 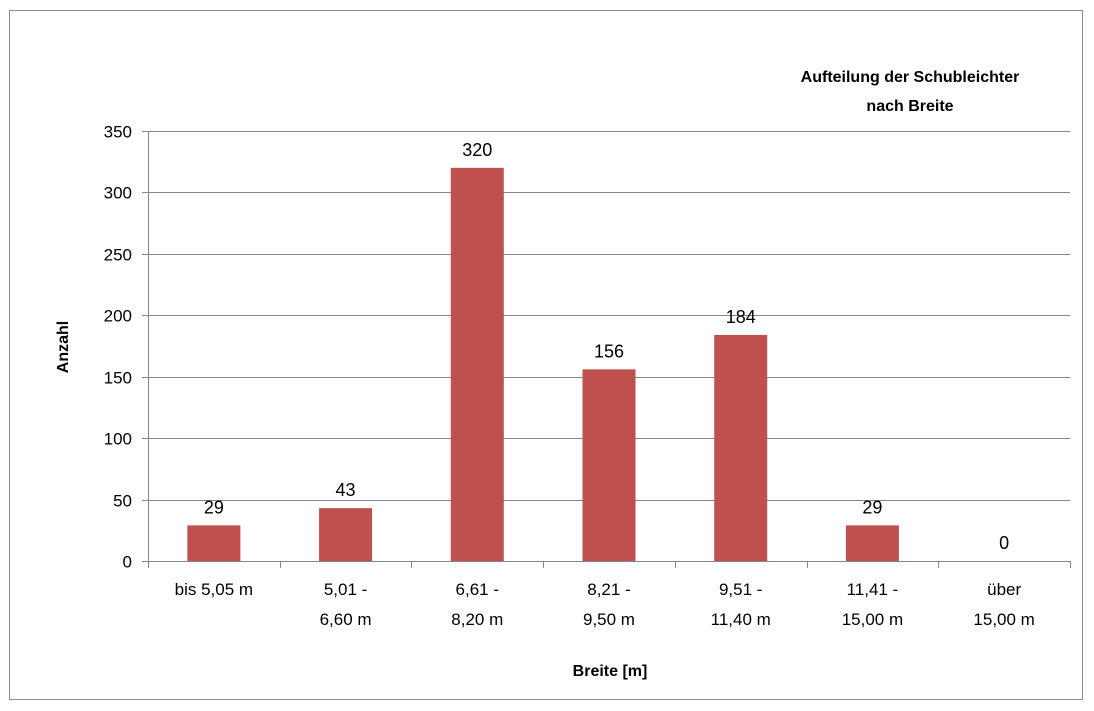 What do you see at coordinates (609, 351) in the screenshot?
I see `data-label: 156` at bounding box center [609, 351].